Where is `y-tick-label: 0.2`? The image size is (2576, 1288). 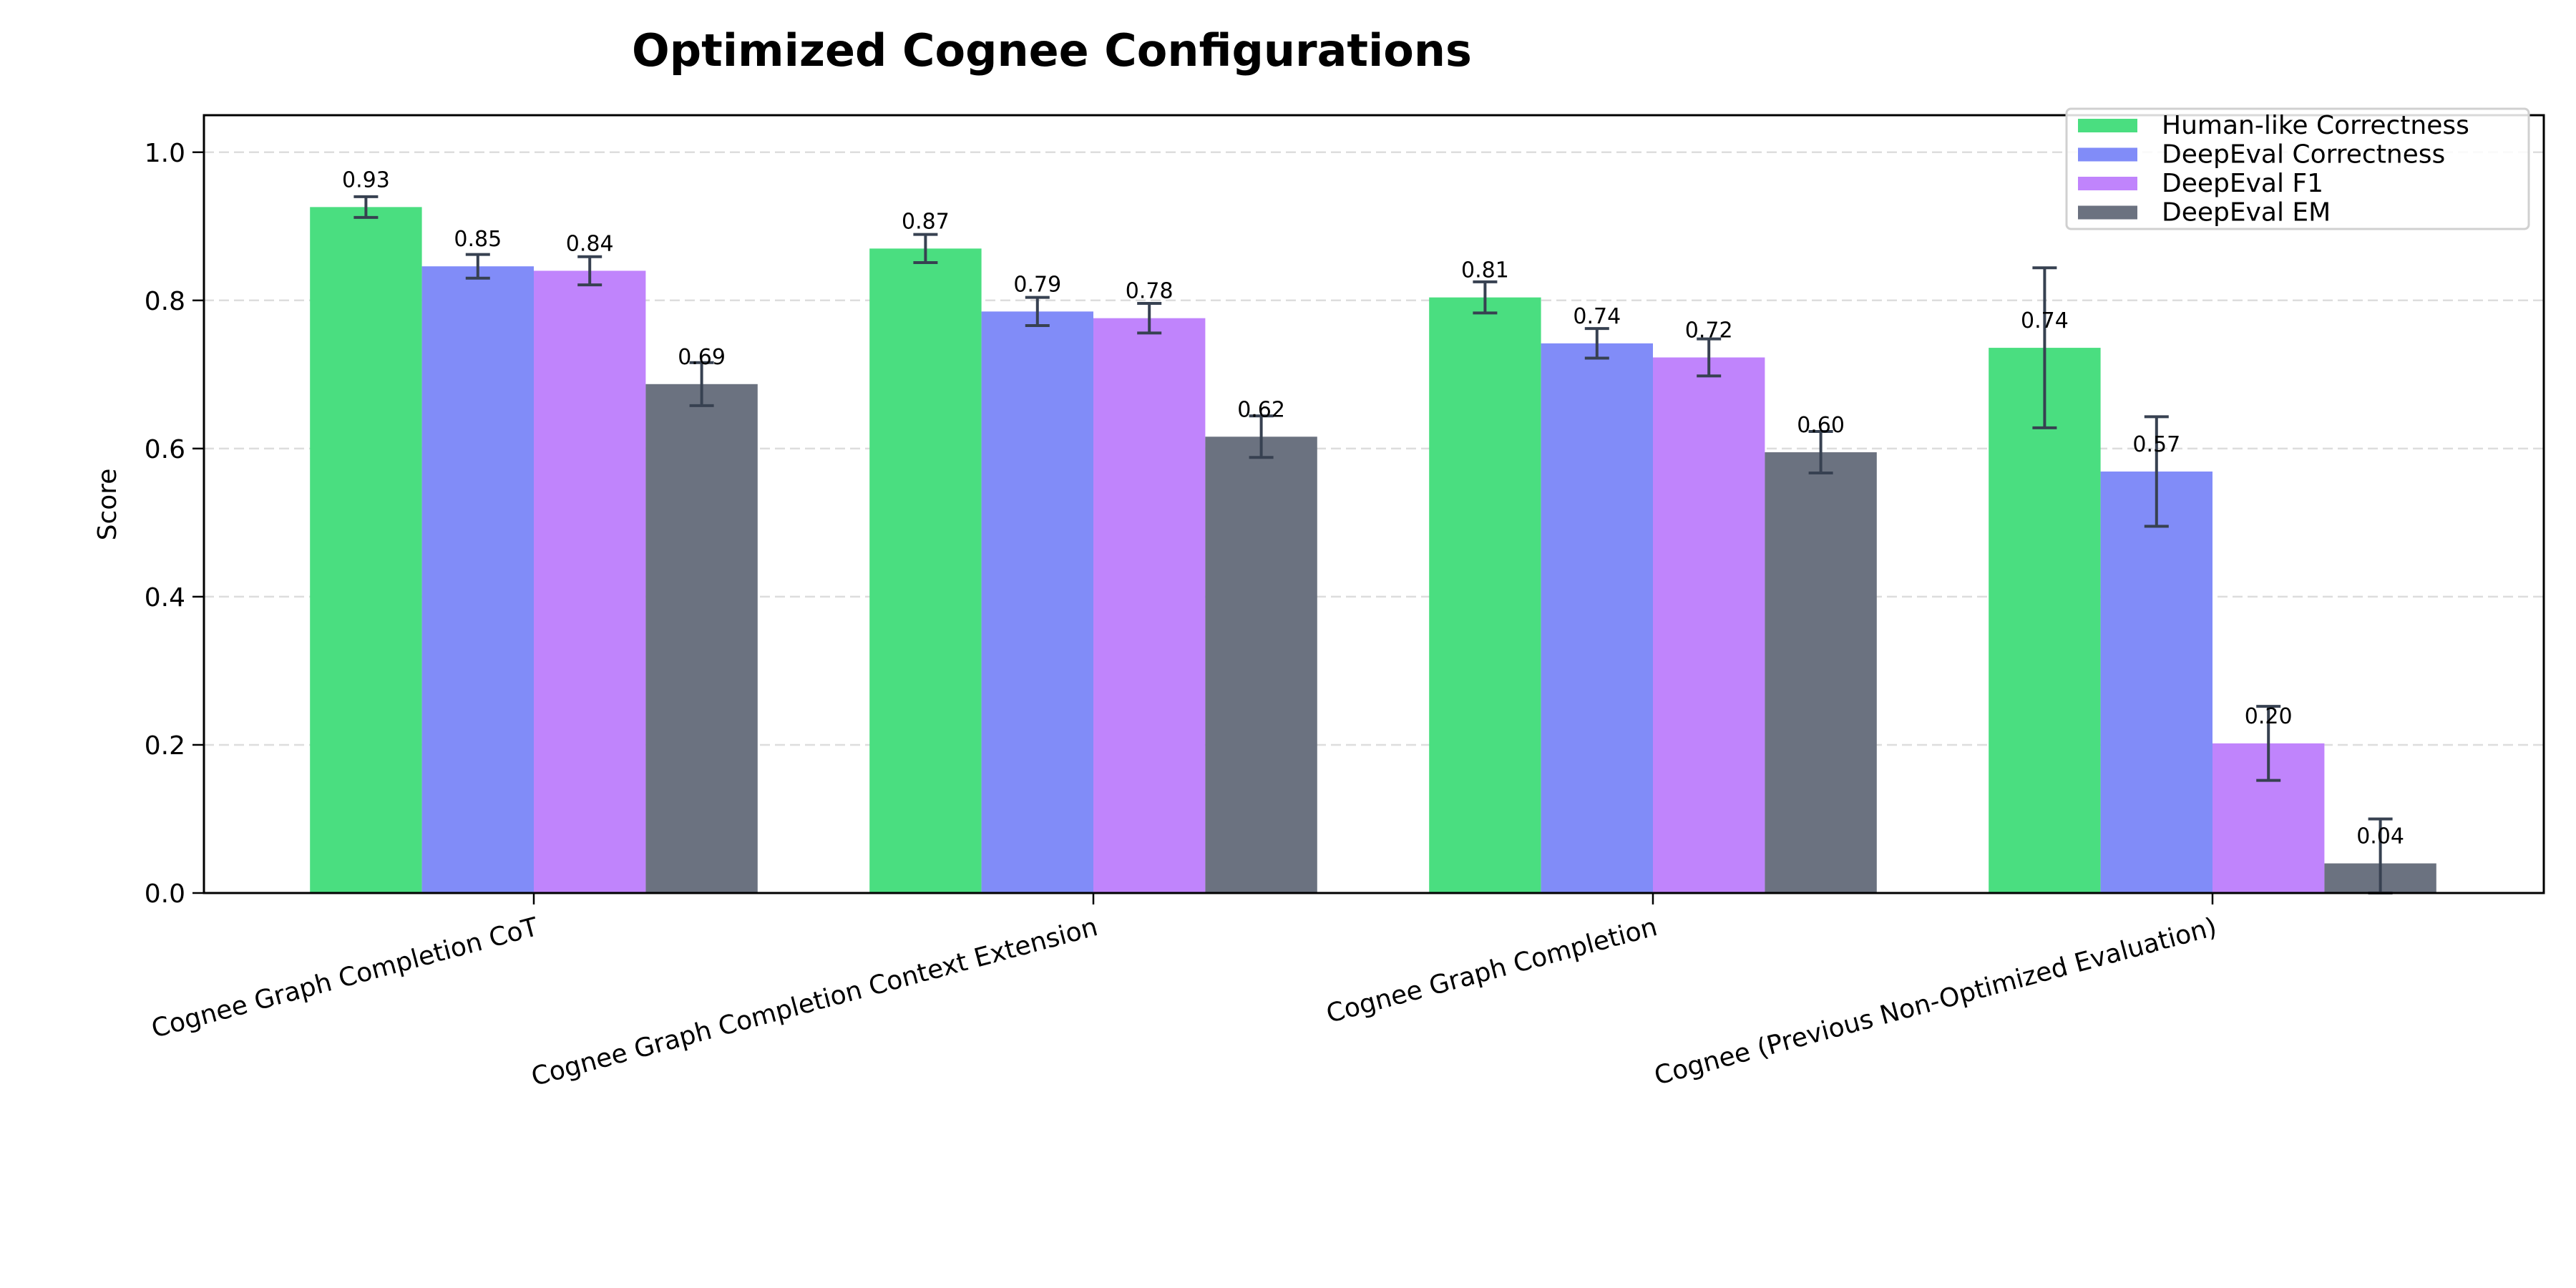
y-tick-label: 0.2 is located at coordinates (165, 746).